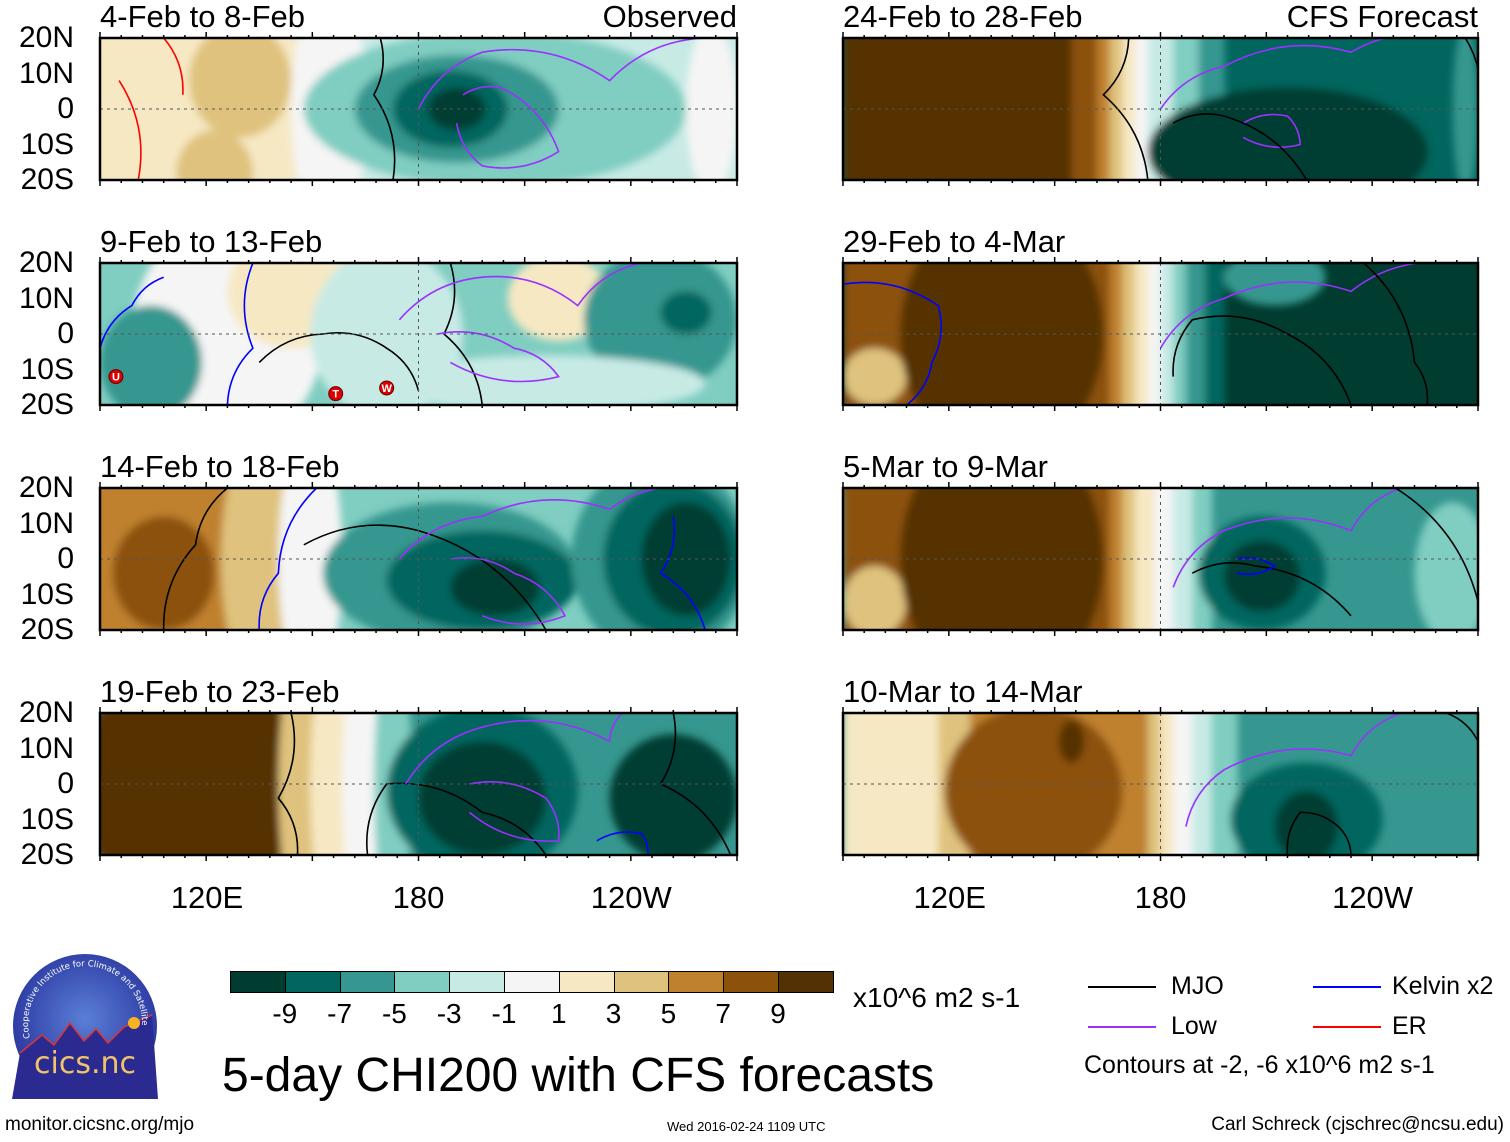 This screenshot has width=1510, height=1142. I want to click on legend-line-mjo, so click(1122, 987).